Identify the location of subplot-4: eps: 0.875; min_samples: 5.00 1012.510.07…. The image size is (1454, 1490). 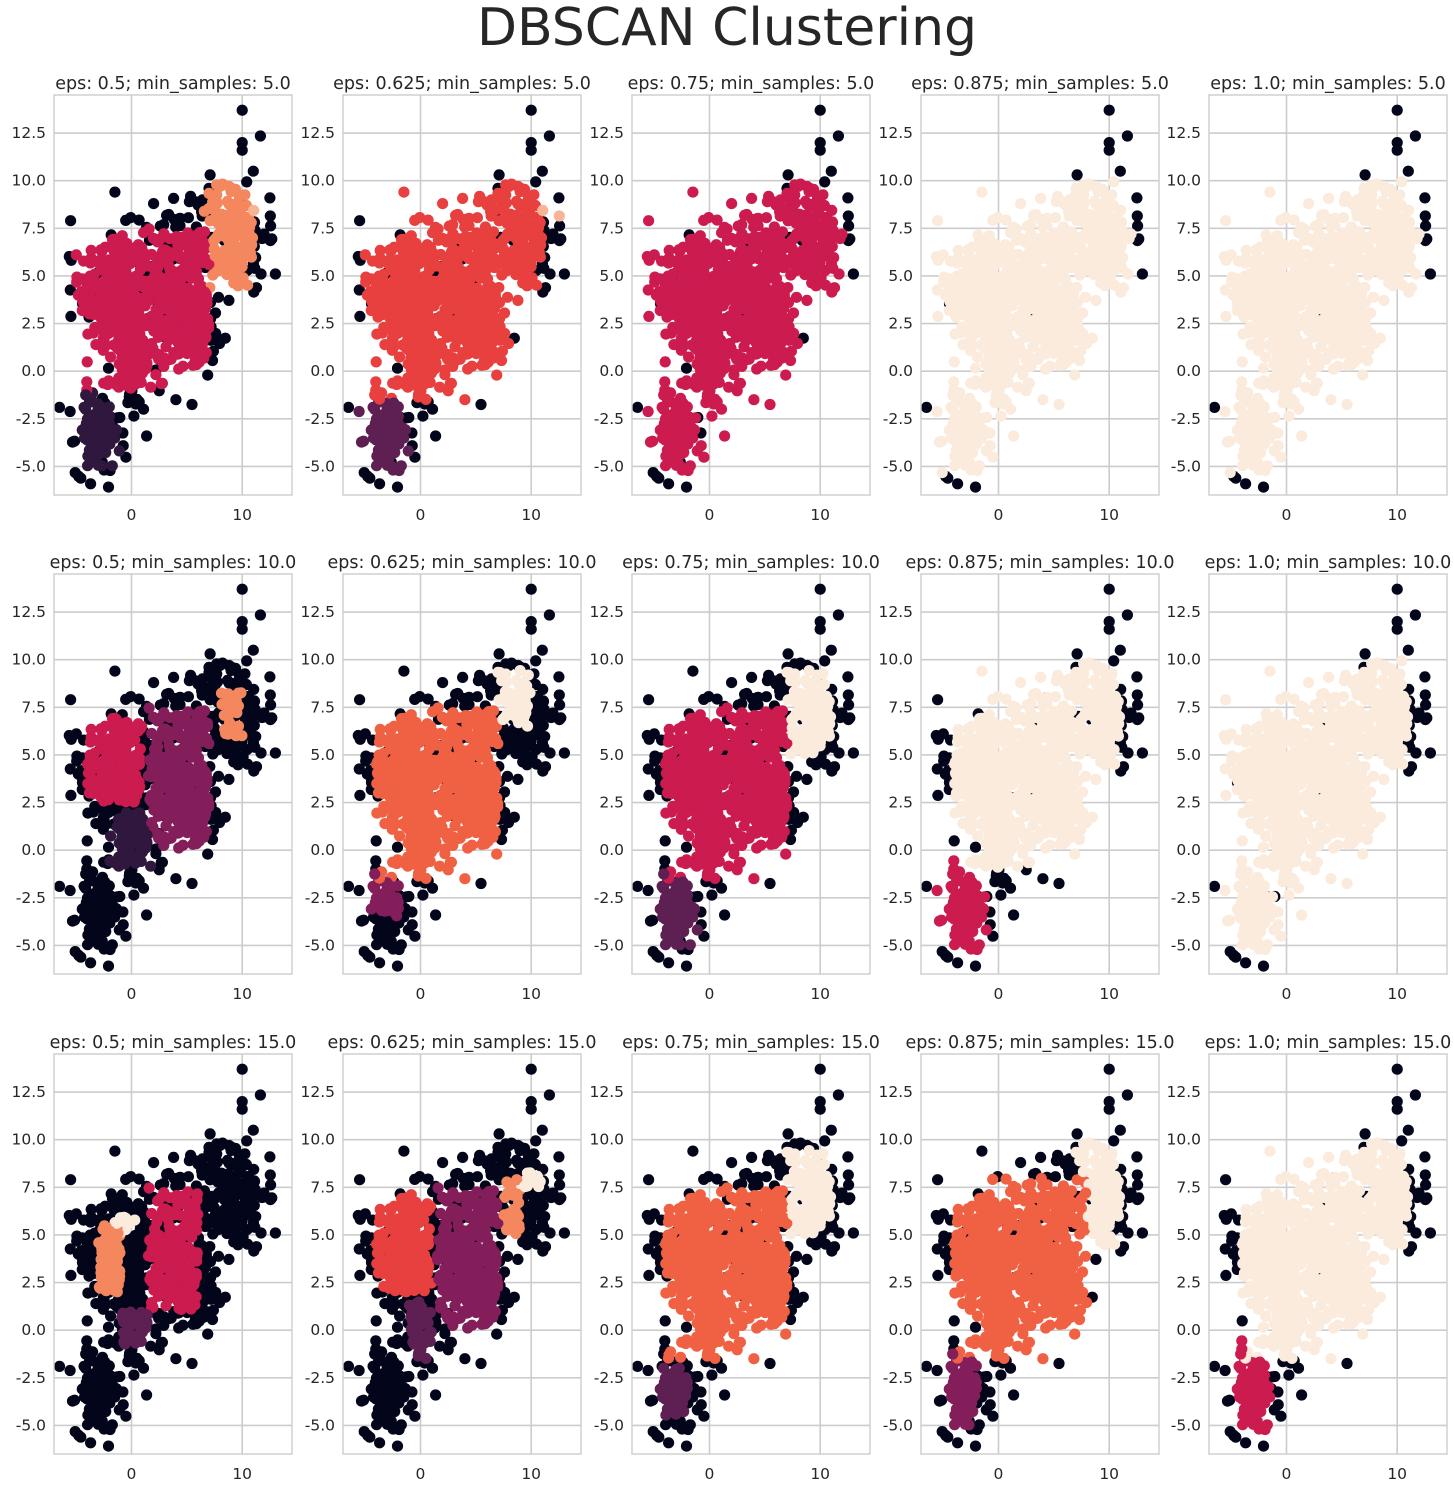
(1023, 299).